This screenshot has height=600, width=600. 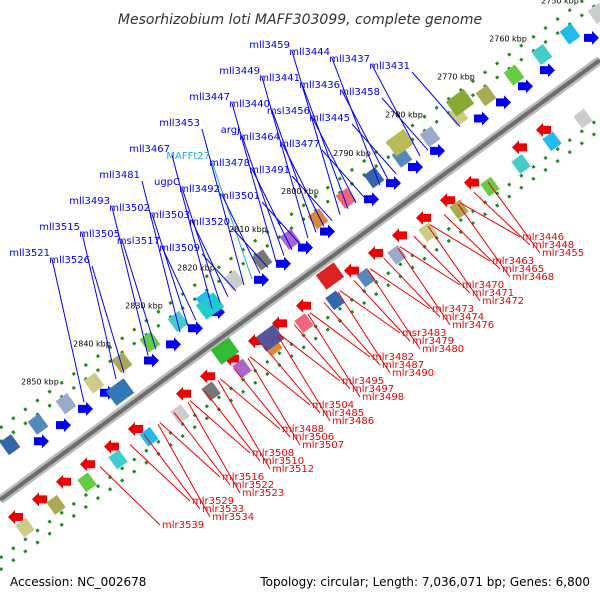 What do you see at coordinates (353, 421) in the screenshot?
I see `lower-gene-label: mlr3486` at bounding box center [353, 421].